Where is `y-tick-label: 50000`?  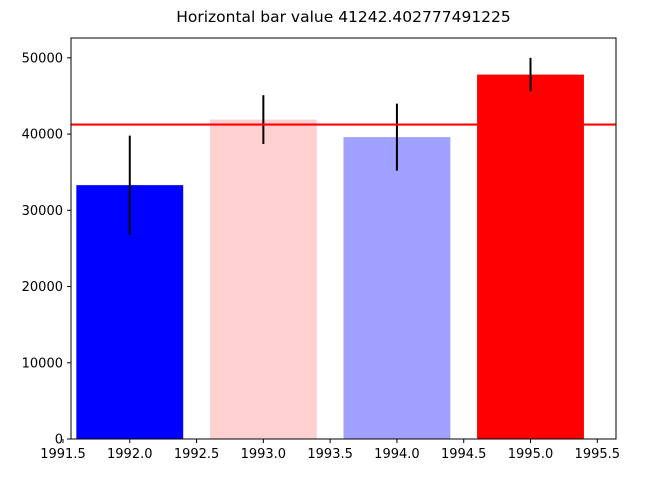 y-tick-label: 50000 is located at coordinates (42, 58).